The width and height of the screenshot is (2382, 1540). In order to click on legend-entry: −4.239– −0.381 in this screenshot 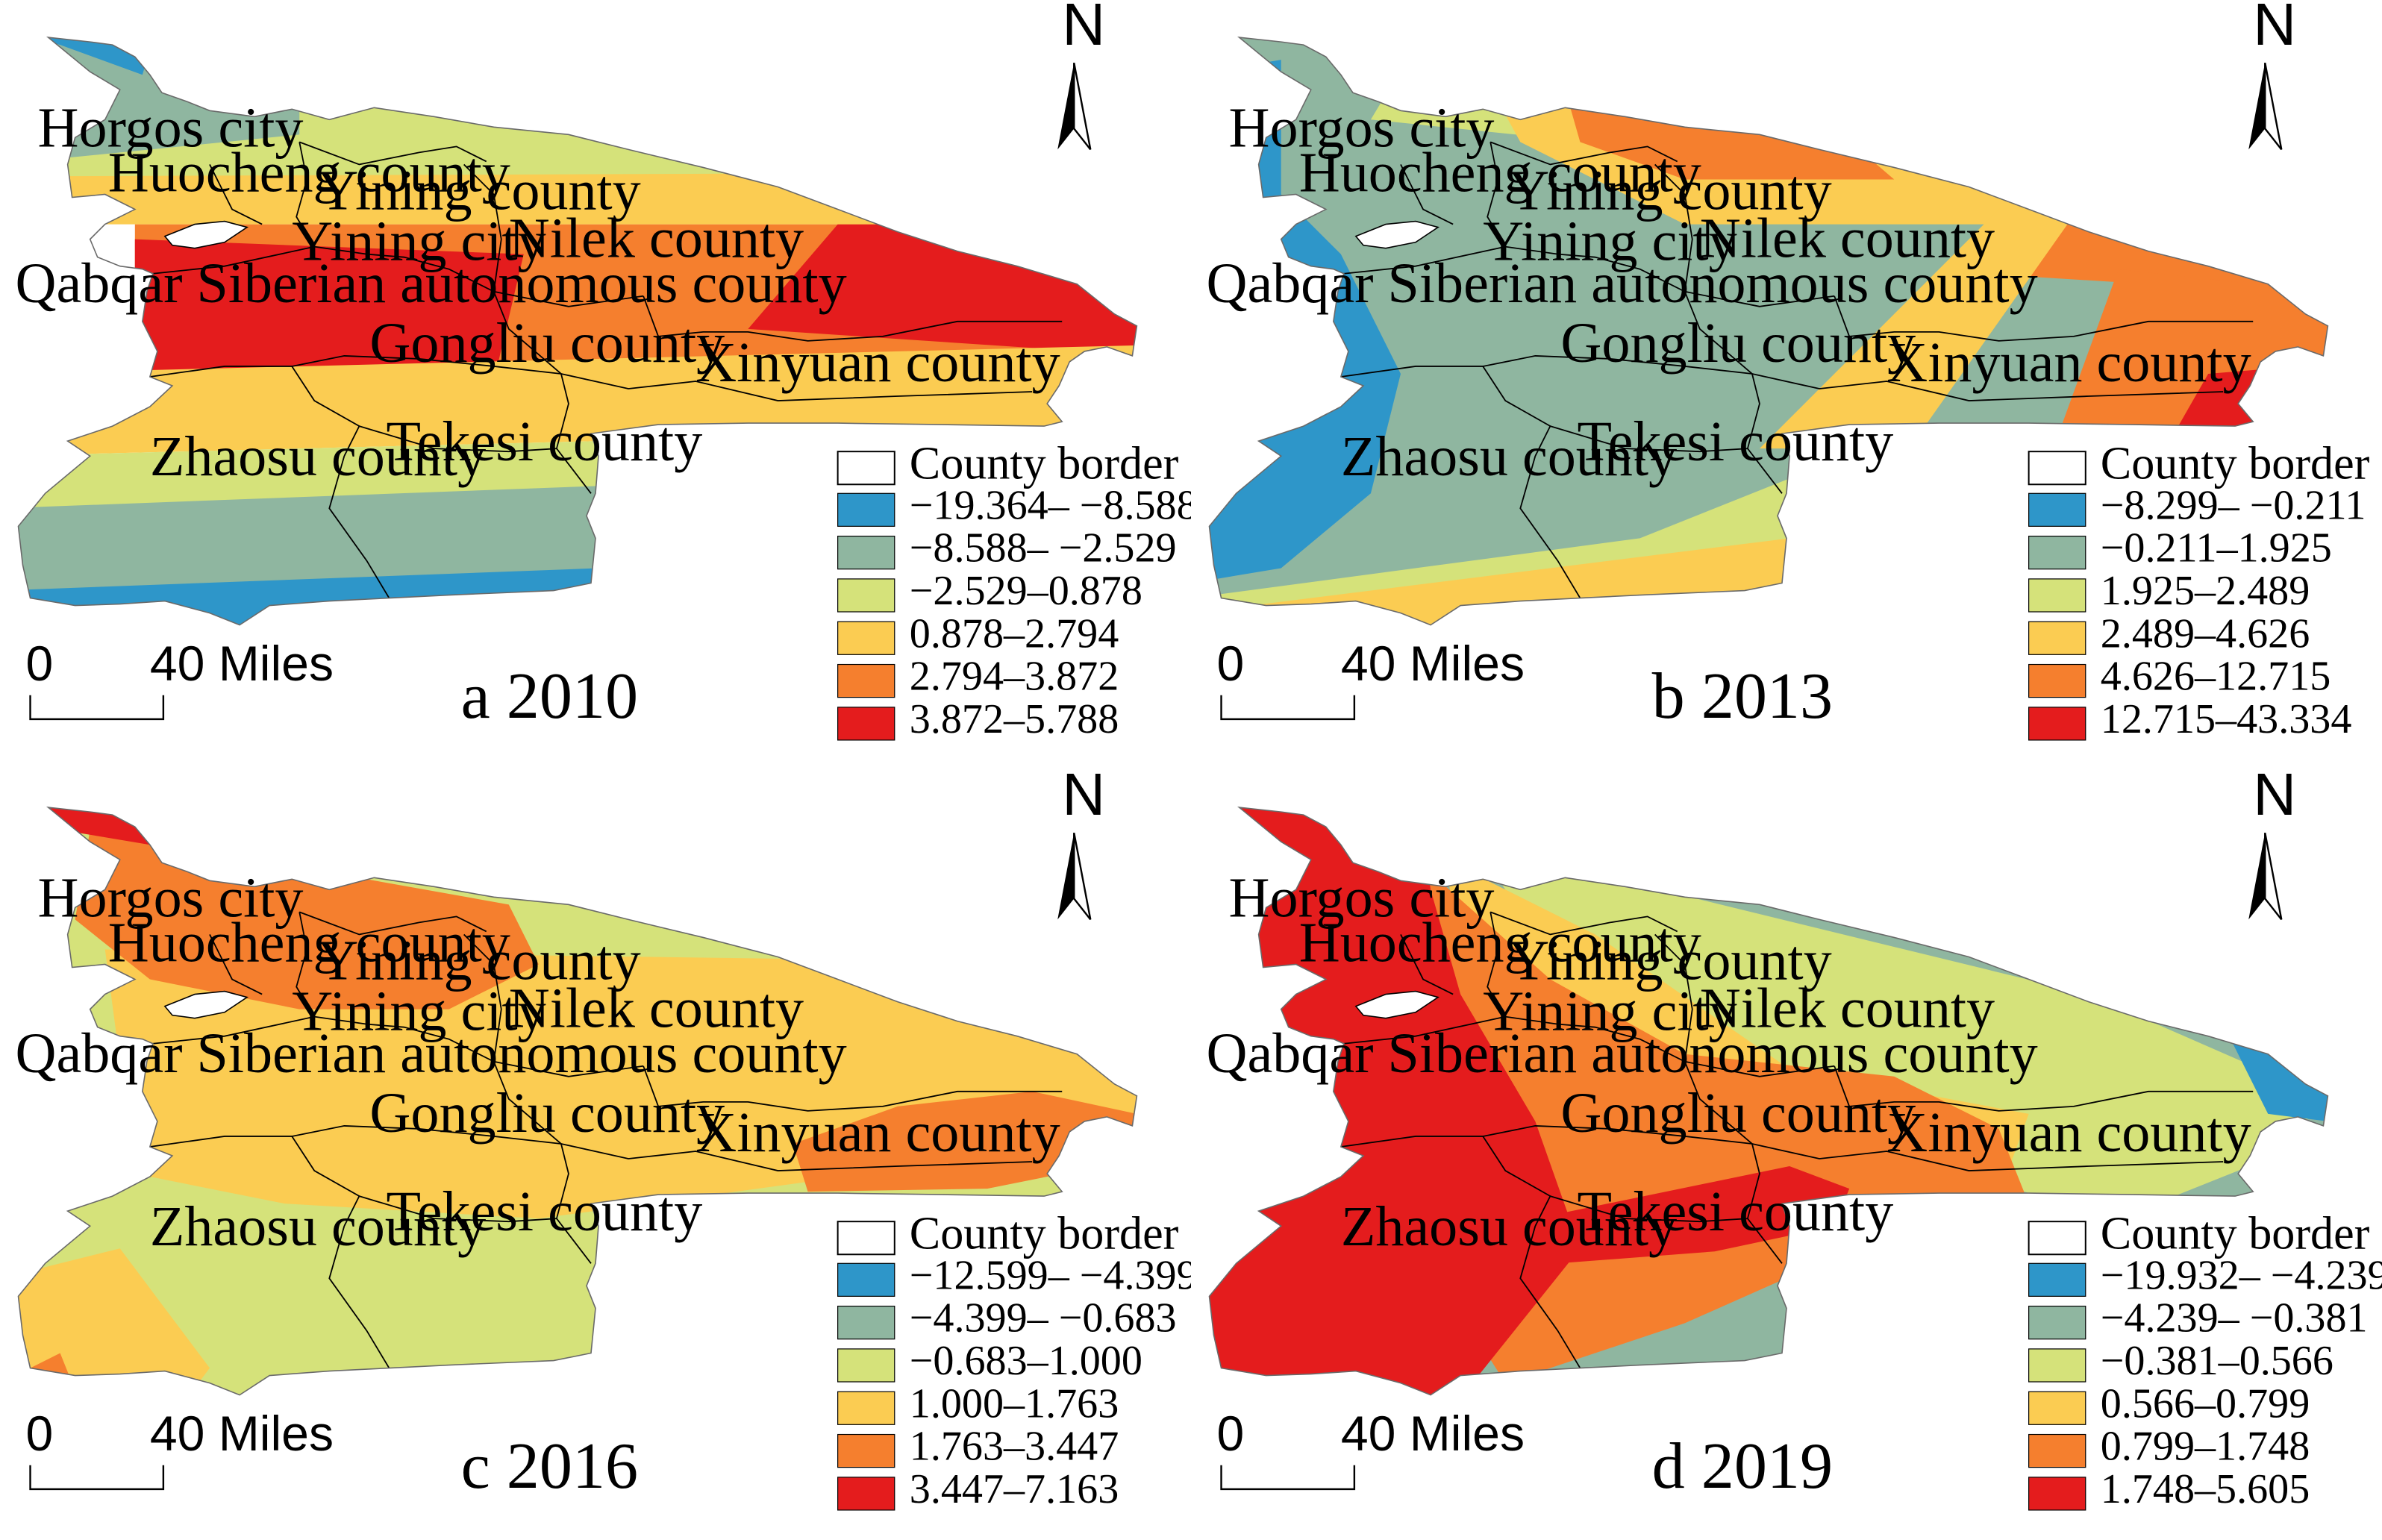, I will do `click(2234, 1318)`.